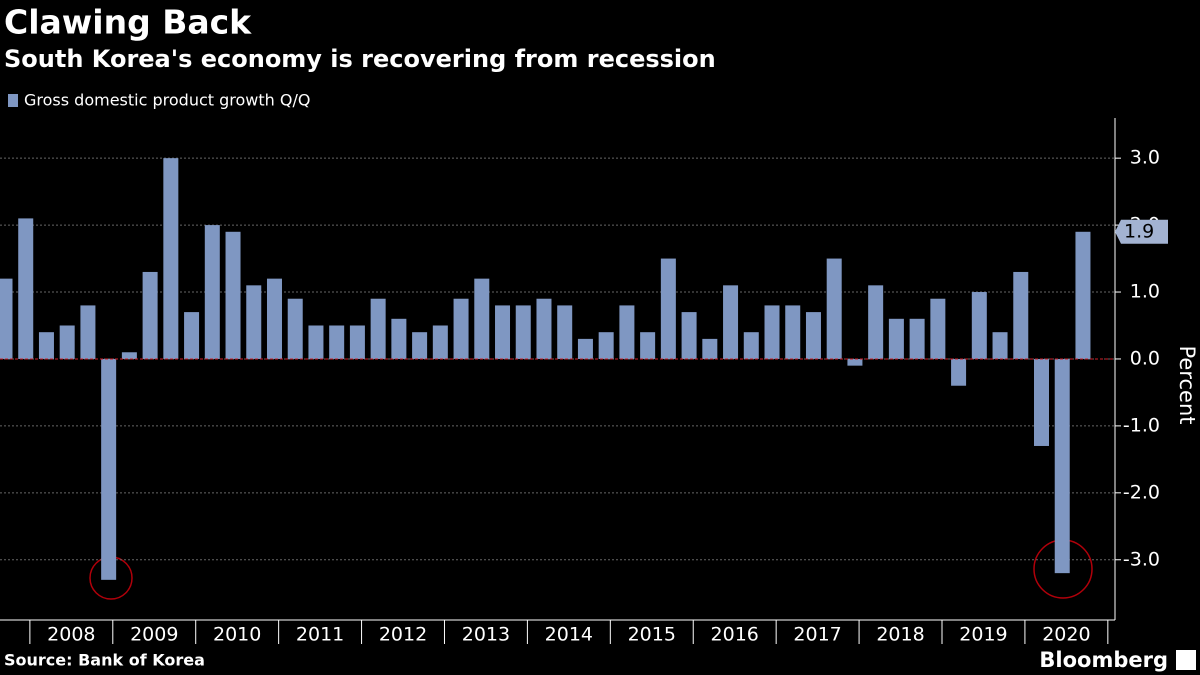 Image resolution: width=1200 pixels, height=675 pixels. Describe the element at coordinates (817, 635) in the screenshot. I see `x-tick-label: 2017` at that location.